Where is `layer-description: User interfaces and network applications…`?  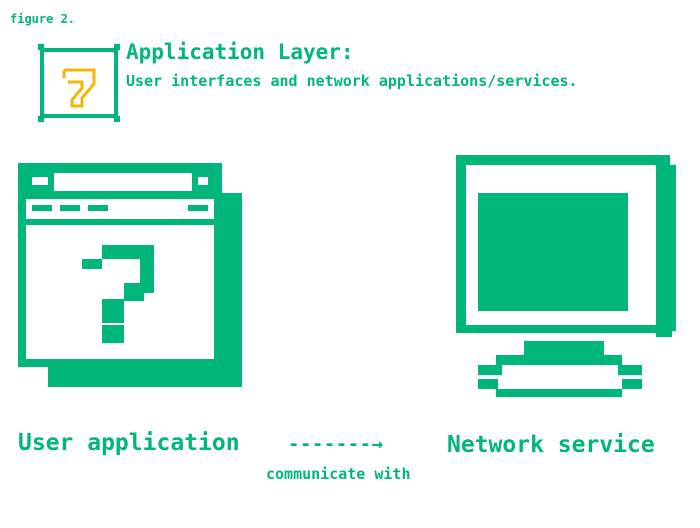
layer-description: User interfaces and network applications… is located at coordinates (352, 81).